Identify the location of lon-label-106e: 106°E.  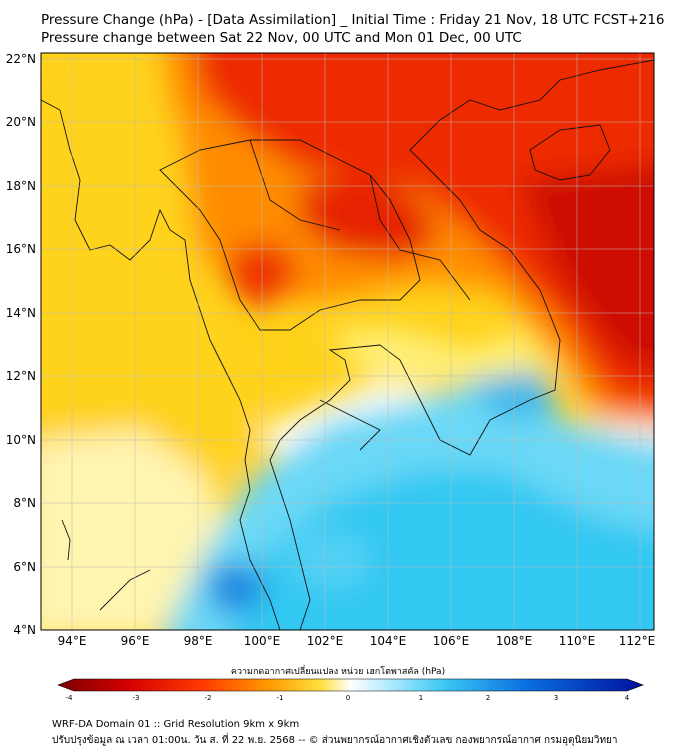
(451, 641).